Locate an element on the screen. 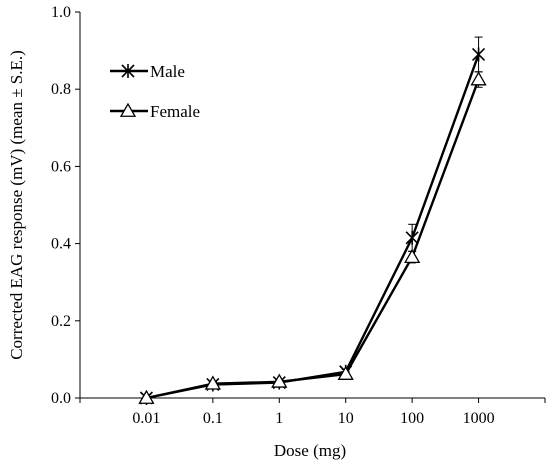 The width and height of the screenshot is (550, 467). legend-entry-male: Male is located at coordinates (147, 71).